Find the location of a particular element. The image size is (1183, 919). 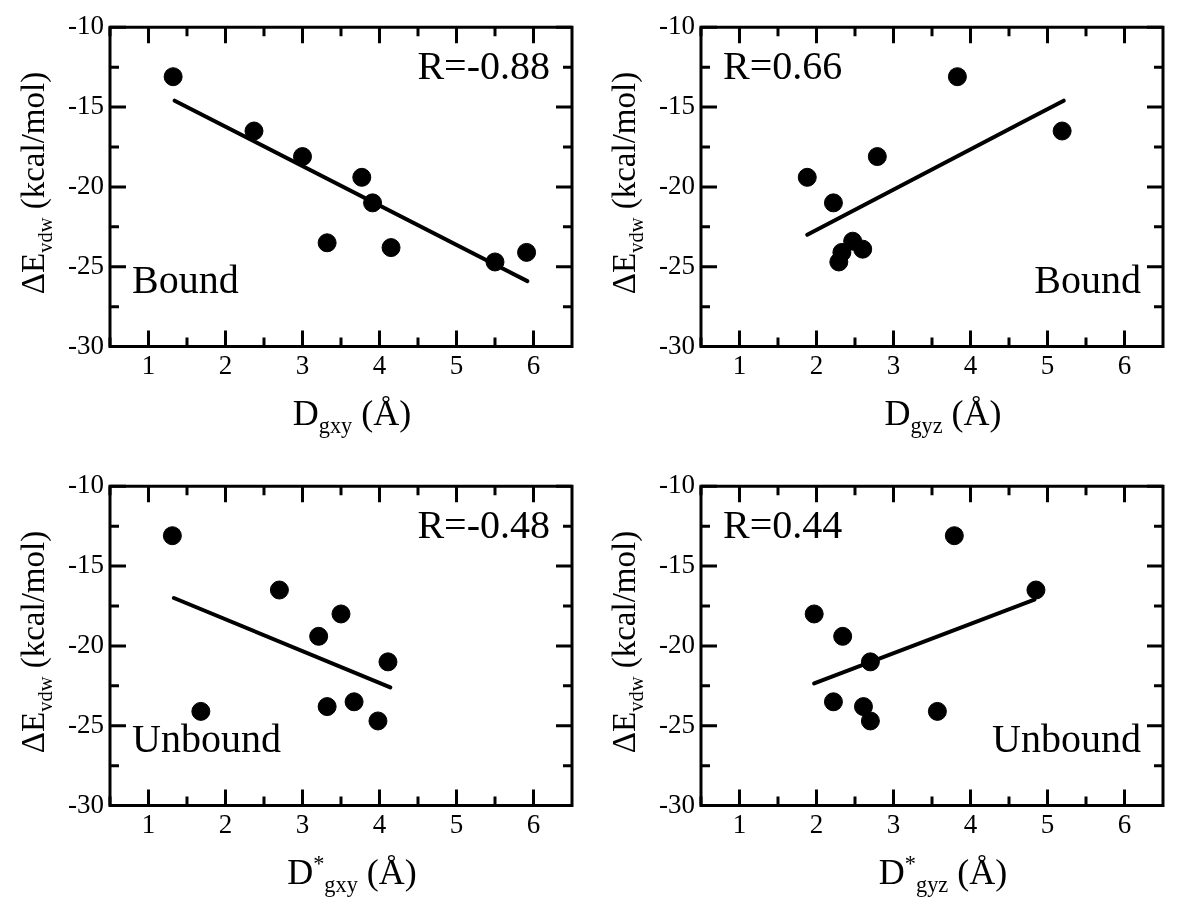

x-axis-title: D$_{gxy}$ (Å) is located at coordinates (352, 416).